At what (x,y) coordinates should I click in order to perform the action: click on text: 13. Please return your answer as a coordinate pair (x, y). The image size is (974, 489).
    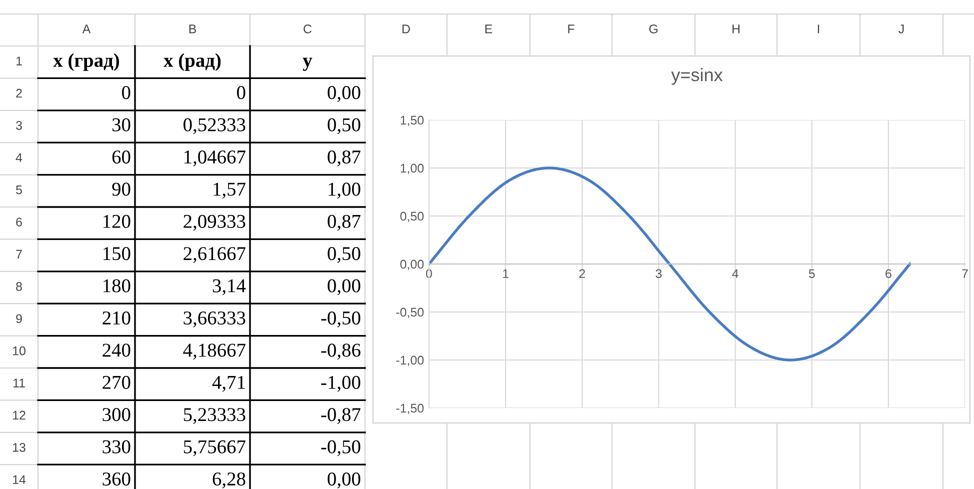
    Looking at the image, I should click on (19, 447).